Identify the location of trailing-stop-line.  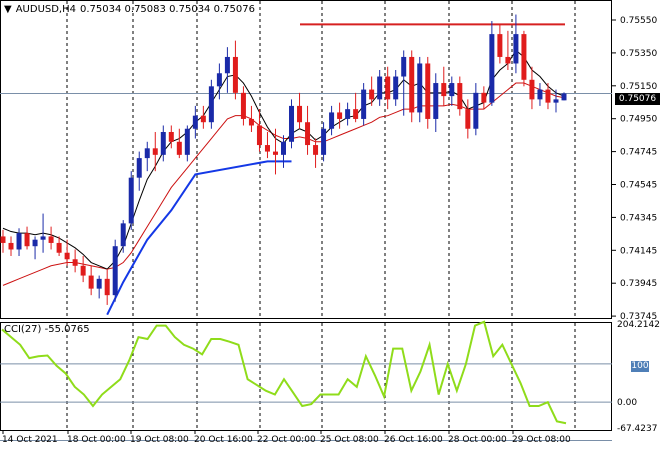
(199, 238).